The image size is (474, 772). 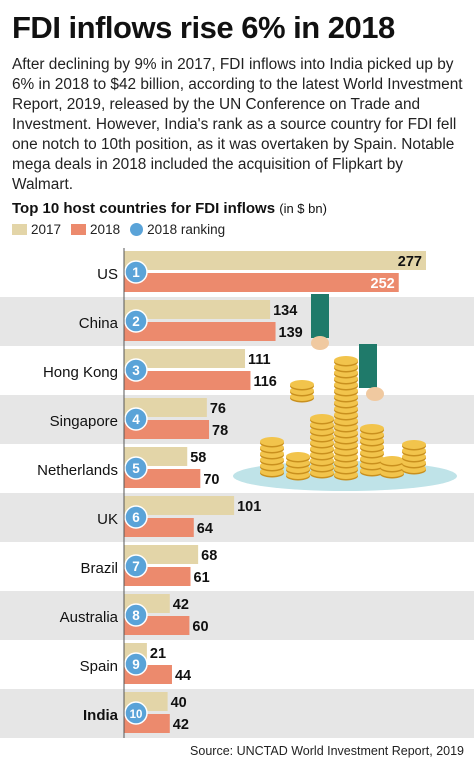 I want to click on rank-label: 9, so click(x=136, y=664).